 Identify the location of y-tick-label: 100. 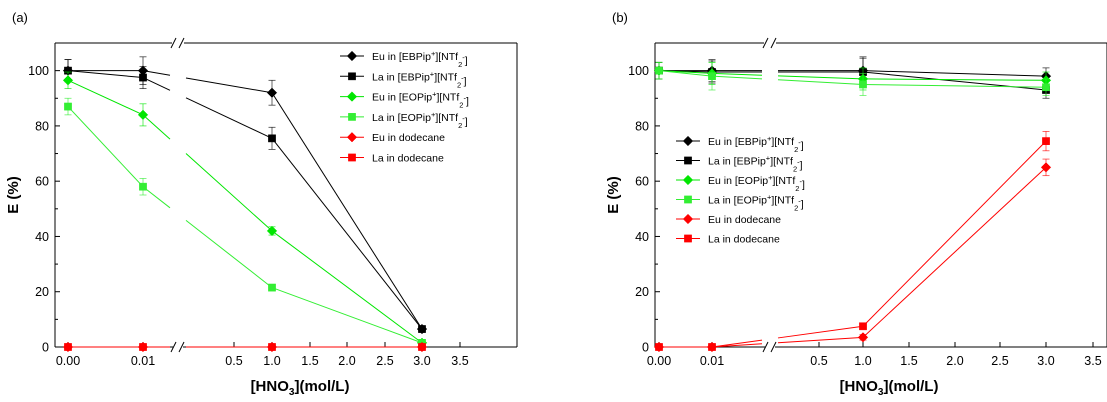
(38, 71).